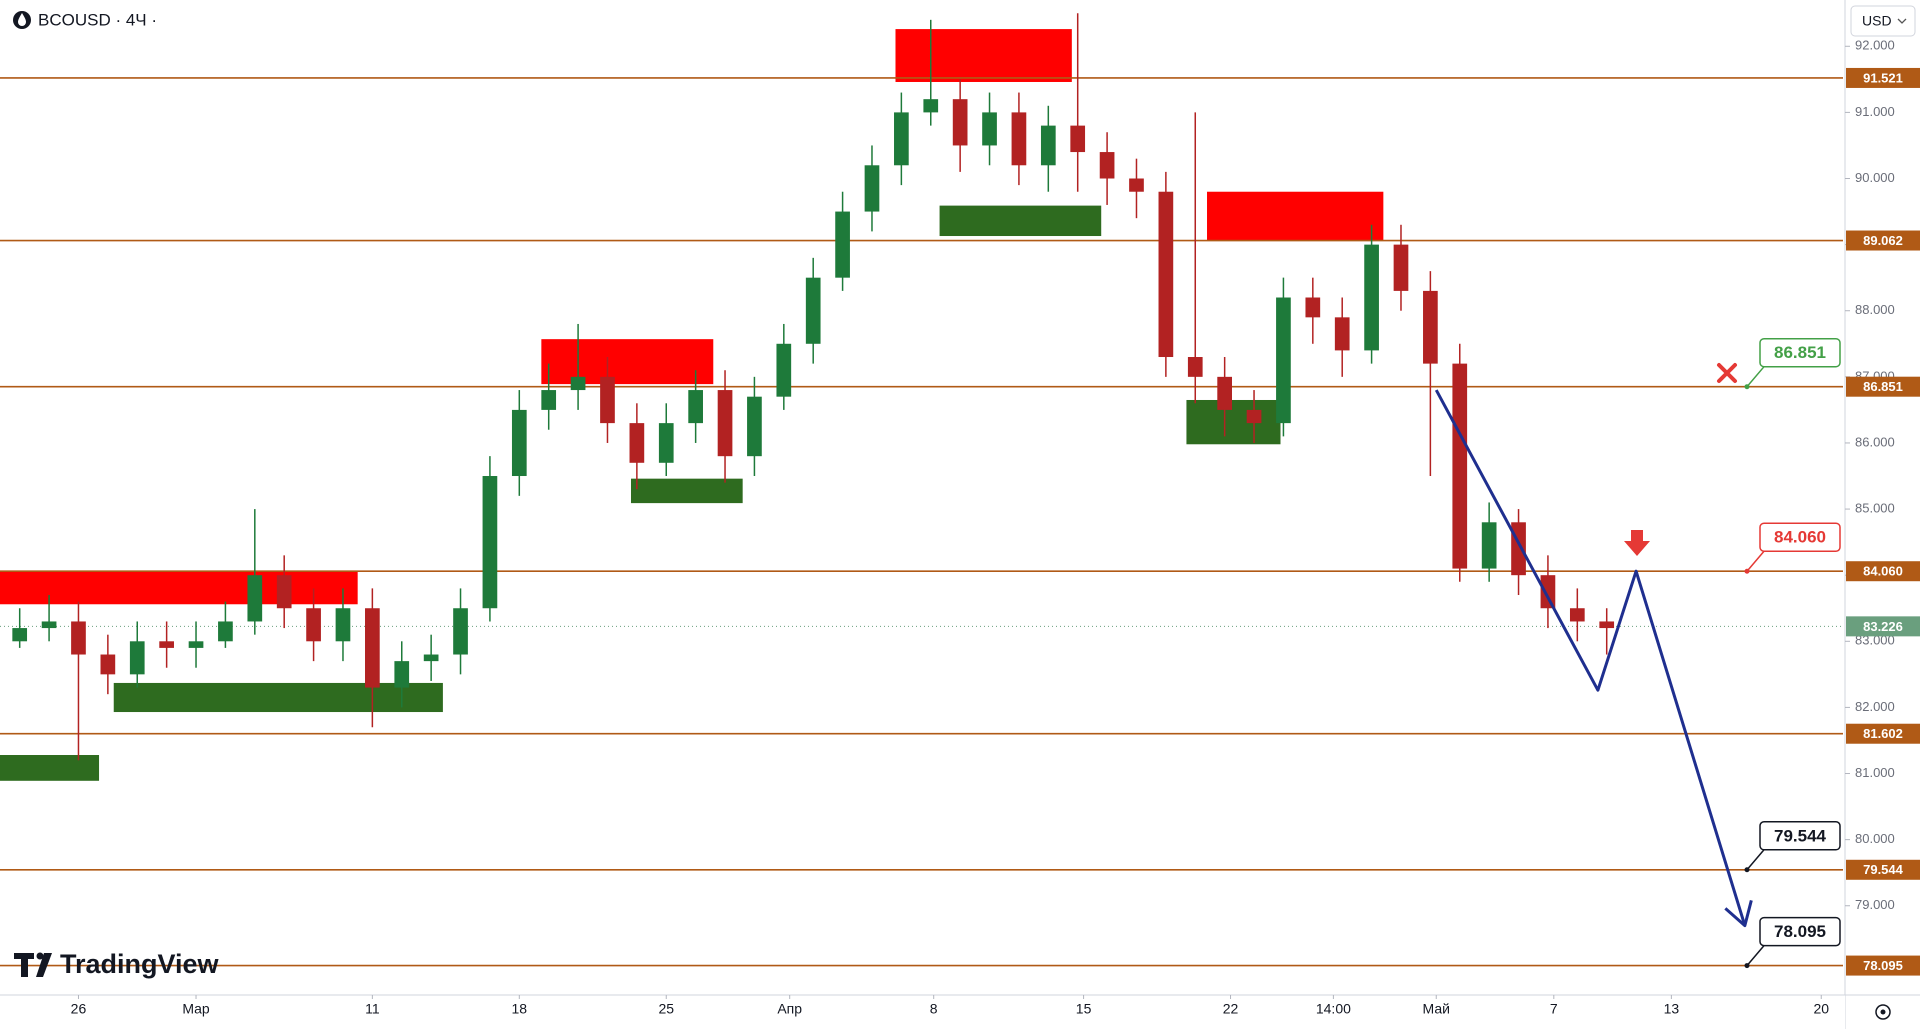 This screenshot has width=1920, height=1029. What do you see at coordinates (1883, 626) in the screenshot?
I see `last-price-label: 83.226` at bounding box center [1883, 626].